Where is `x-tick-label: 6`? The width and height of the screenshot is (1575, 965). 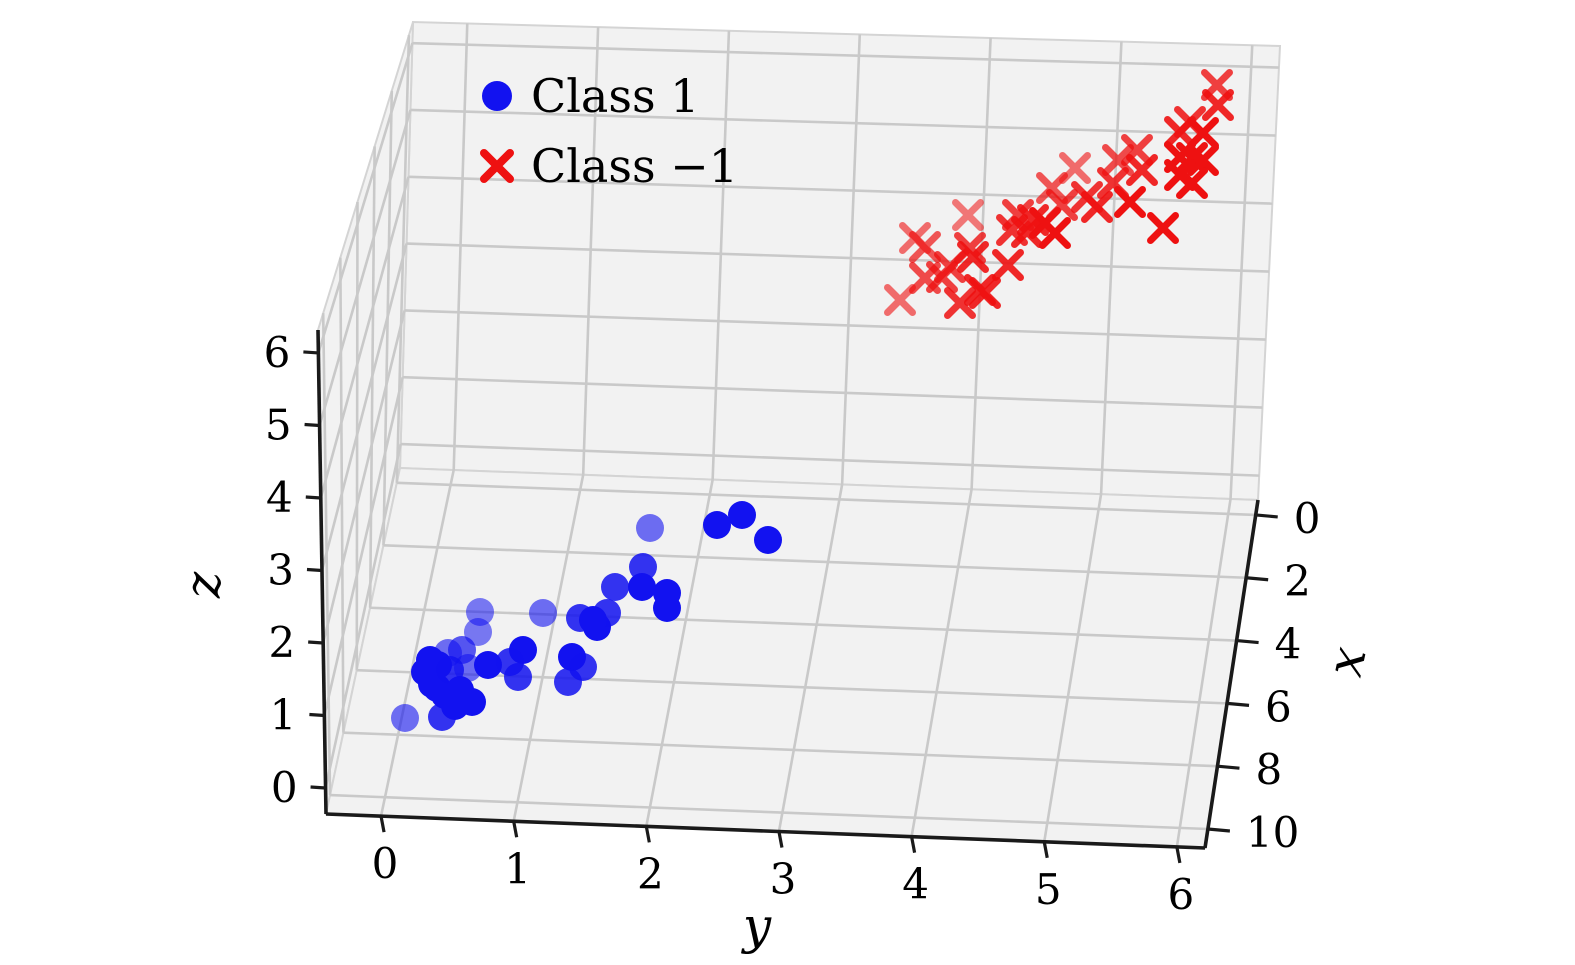
x-tick-label: 6 is located at coordinates (1278, 706).